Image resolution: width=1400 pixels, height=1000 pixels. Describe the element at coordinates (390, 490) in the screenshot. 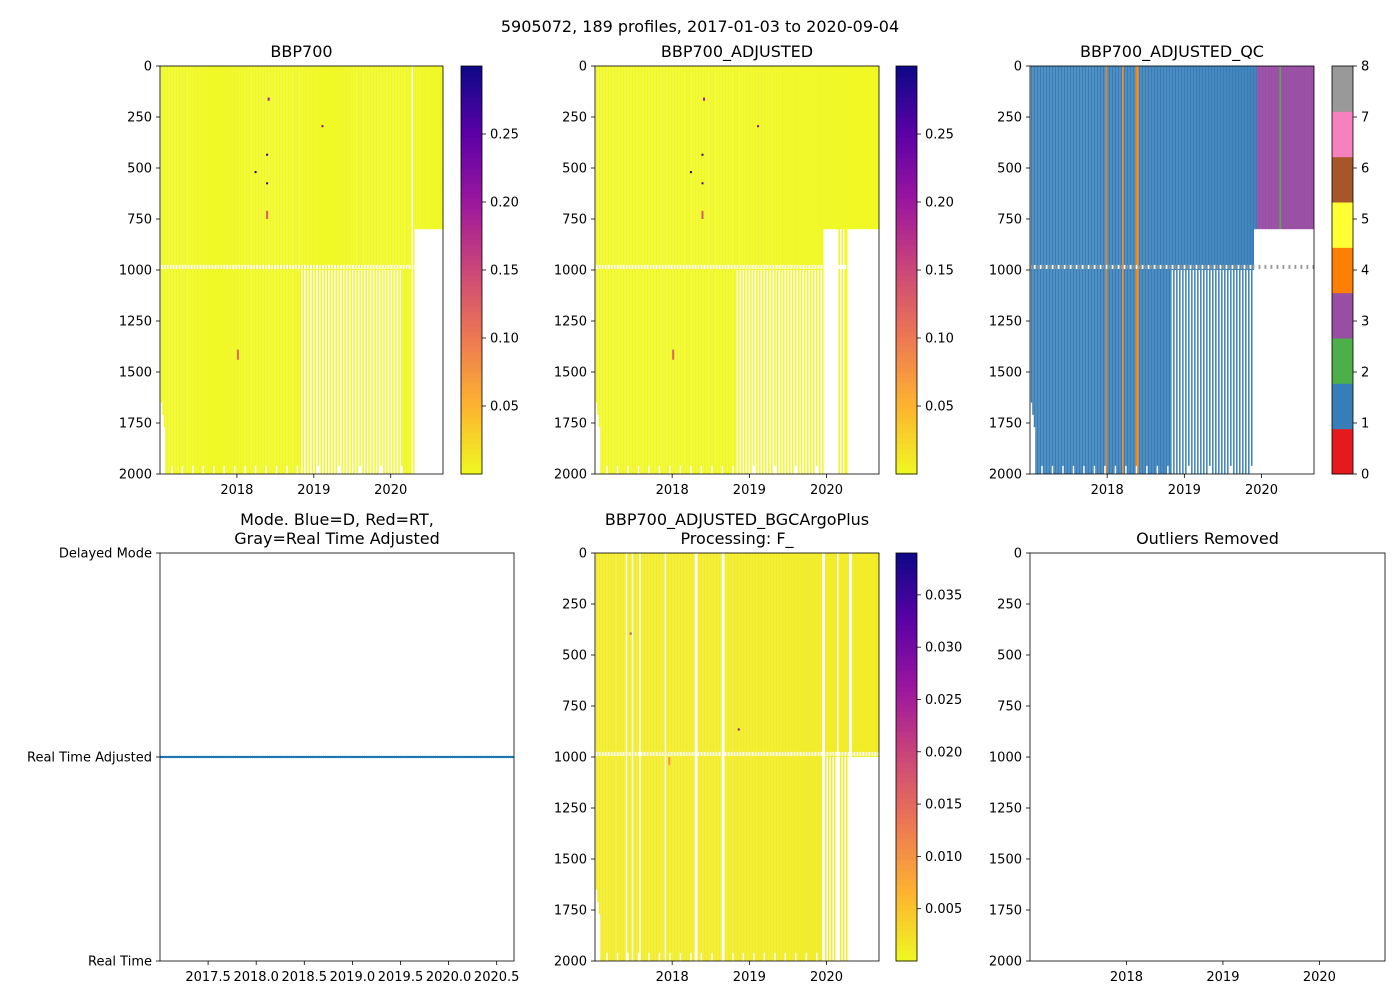

I see `x-tick-label: 2020` at that location.